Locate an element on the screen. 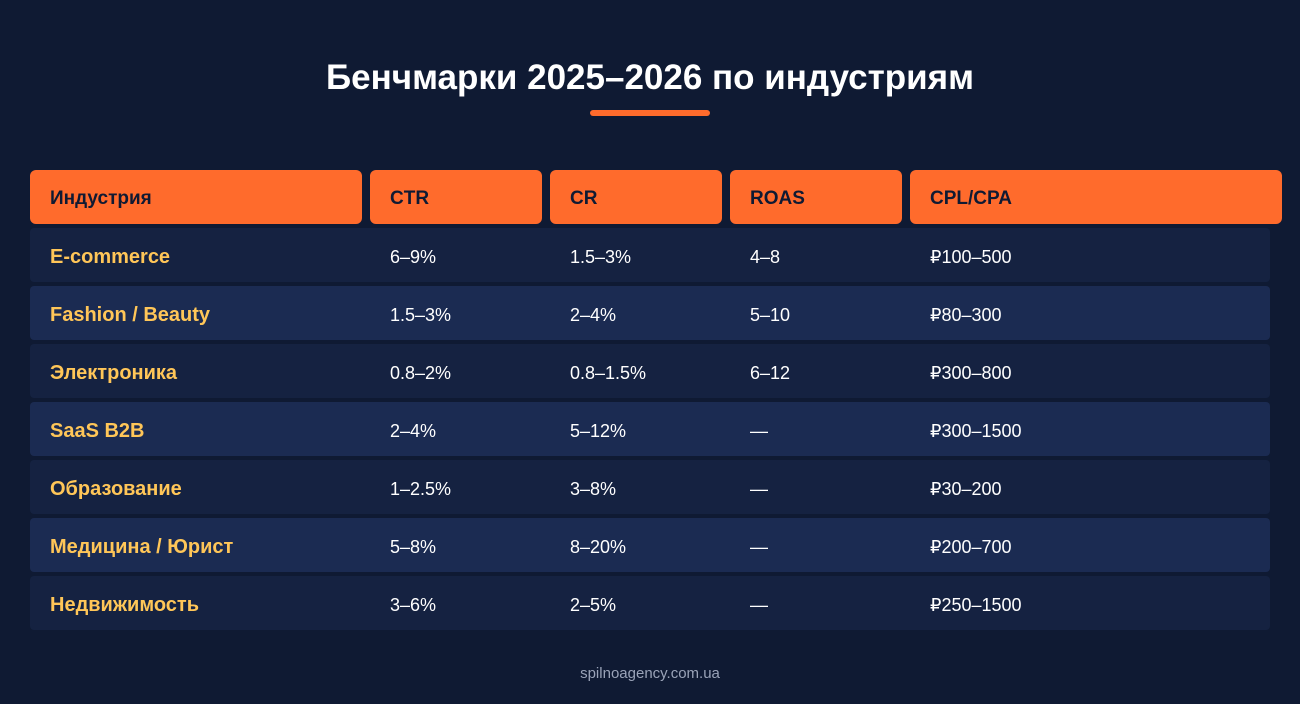  cell-ctr: 5–8% is located at coordinates (413, 547).